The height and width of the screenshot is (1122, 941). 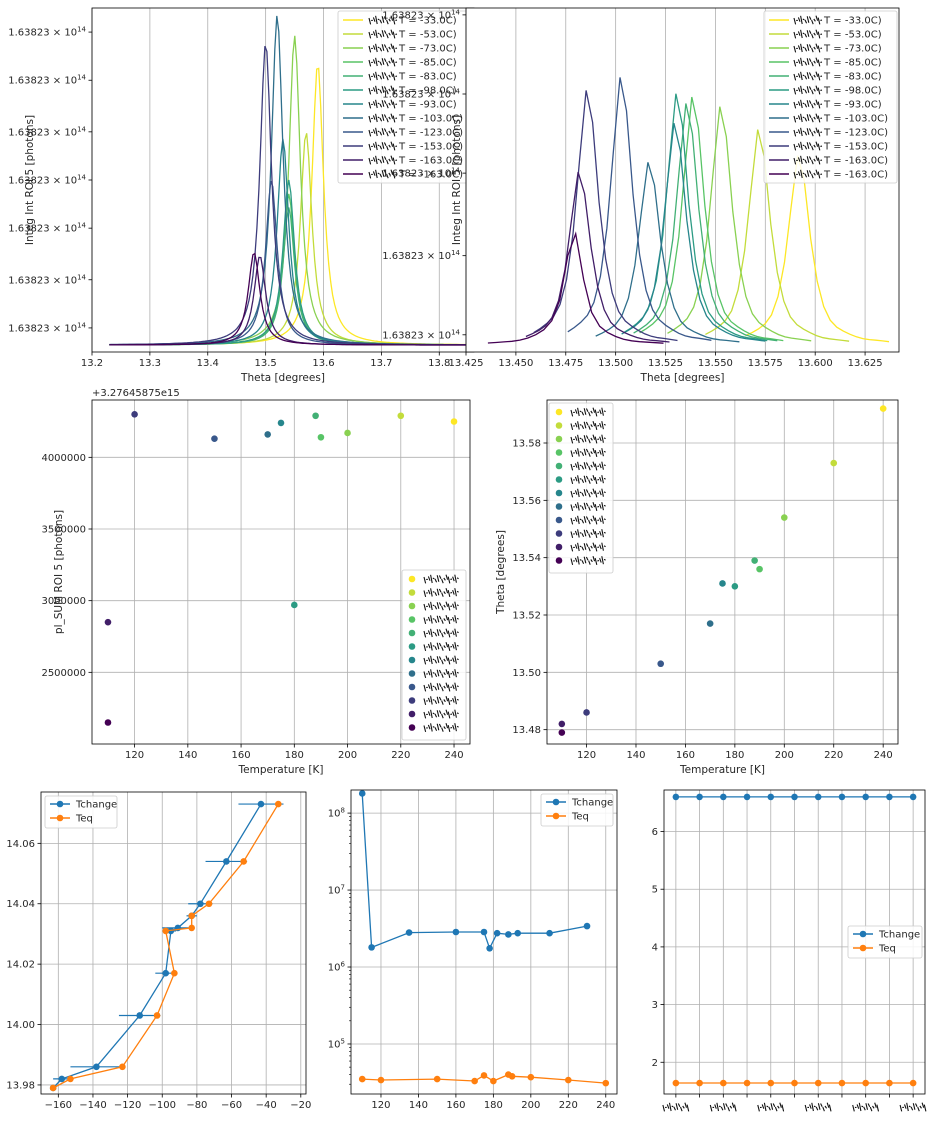 I want to click on x-tick-label: 13.5, so click(x=266, y=363).